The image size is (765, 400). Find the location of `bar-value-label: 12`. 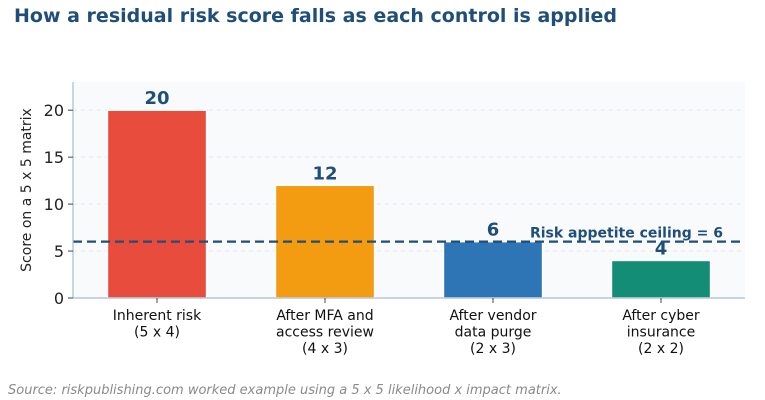

bar-value-label: 12 is located at coordinates (324, 173).